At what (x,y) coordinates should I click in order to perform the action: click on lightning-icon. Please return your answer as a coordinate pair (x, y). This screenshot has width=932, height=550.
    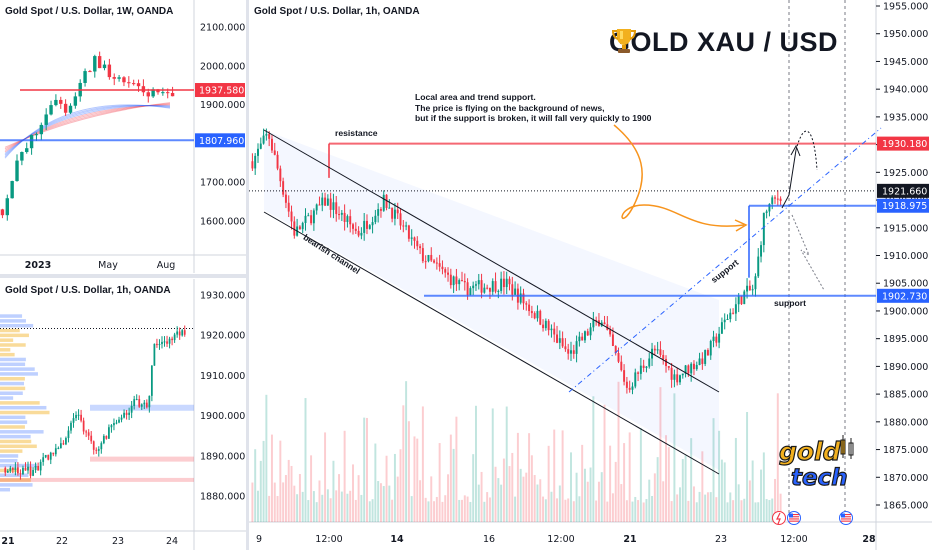
    Looking at the image, I should click on (779, 518).